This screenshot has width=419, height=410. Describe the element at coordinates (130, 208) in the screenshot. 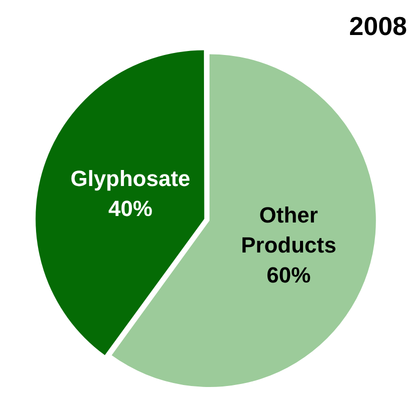

I see `data-label: 40%` at that location.